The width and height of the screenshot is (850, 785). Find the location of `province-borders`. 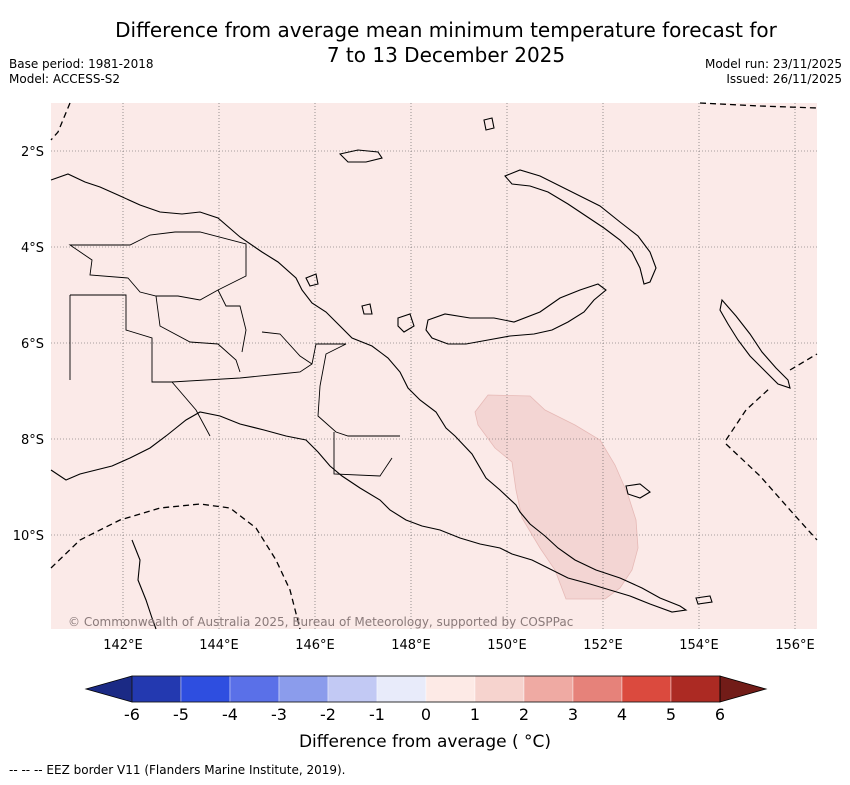

province-borders is located at coordinates (234, 354).